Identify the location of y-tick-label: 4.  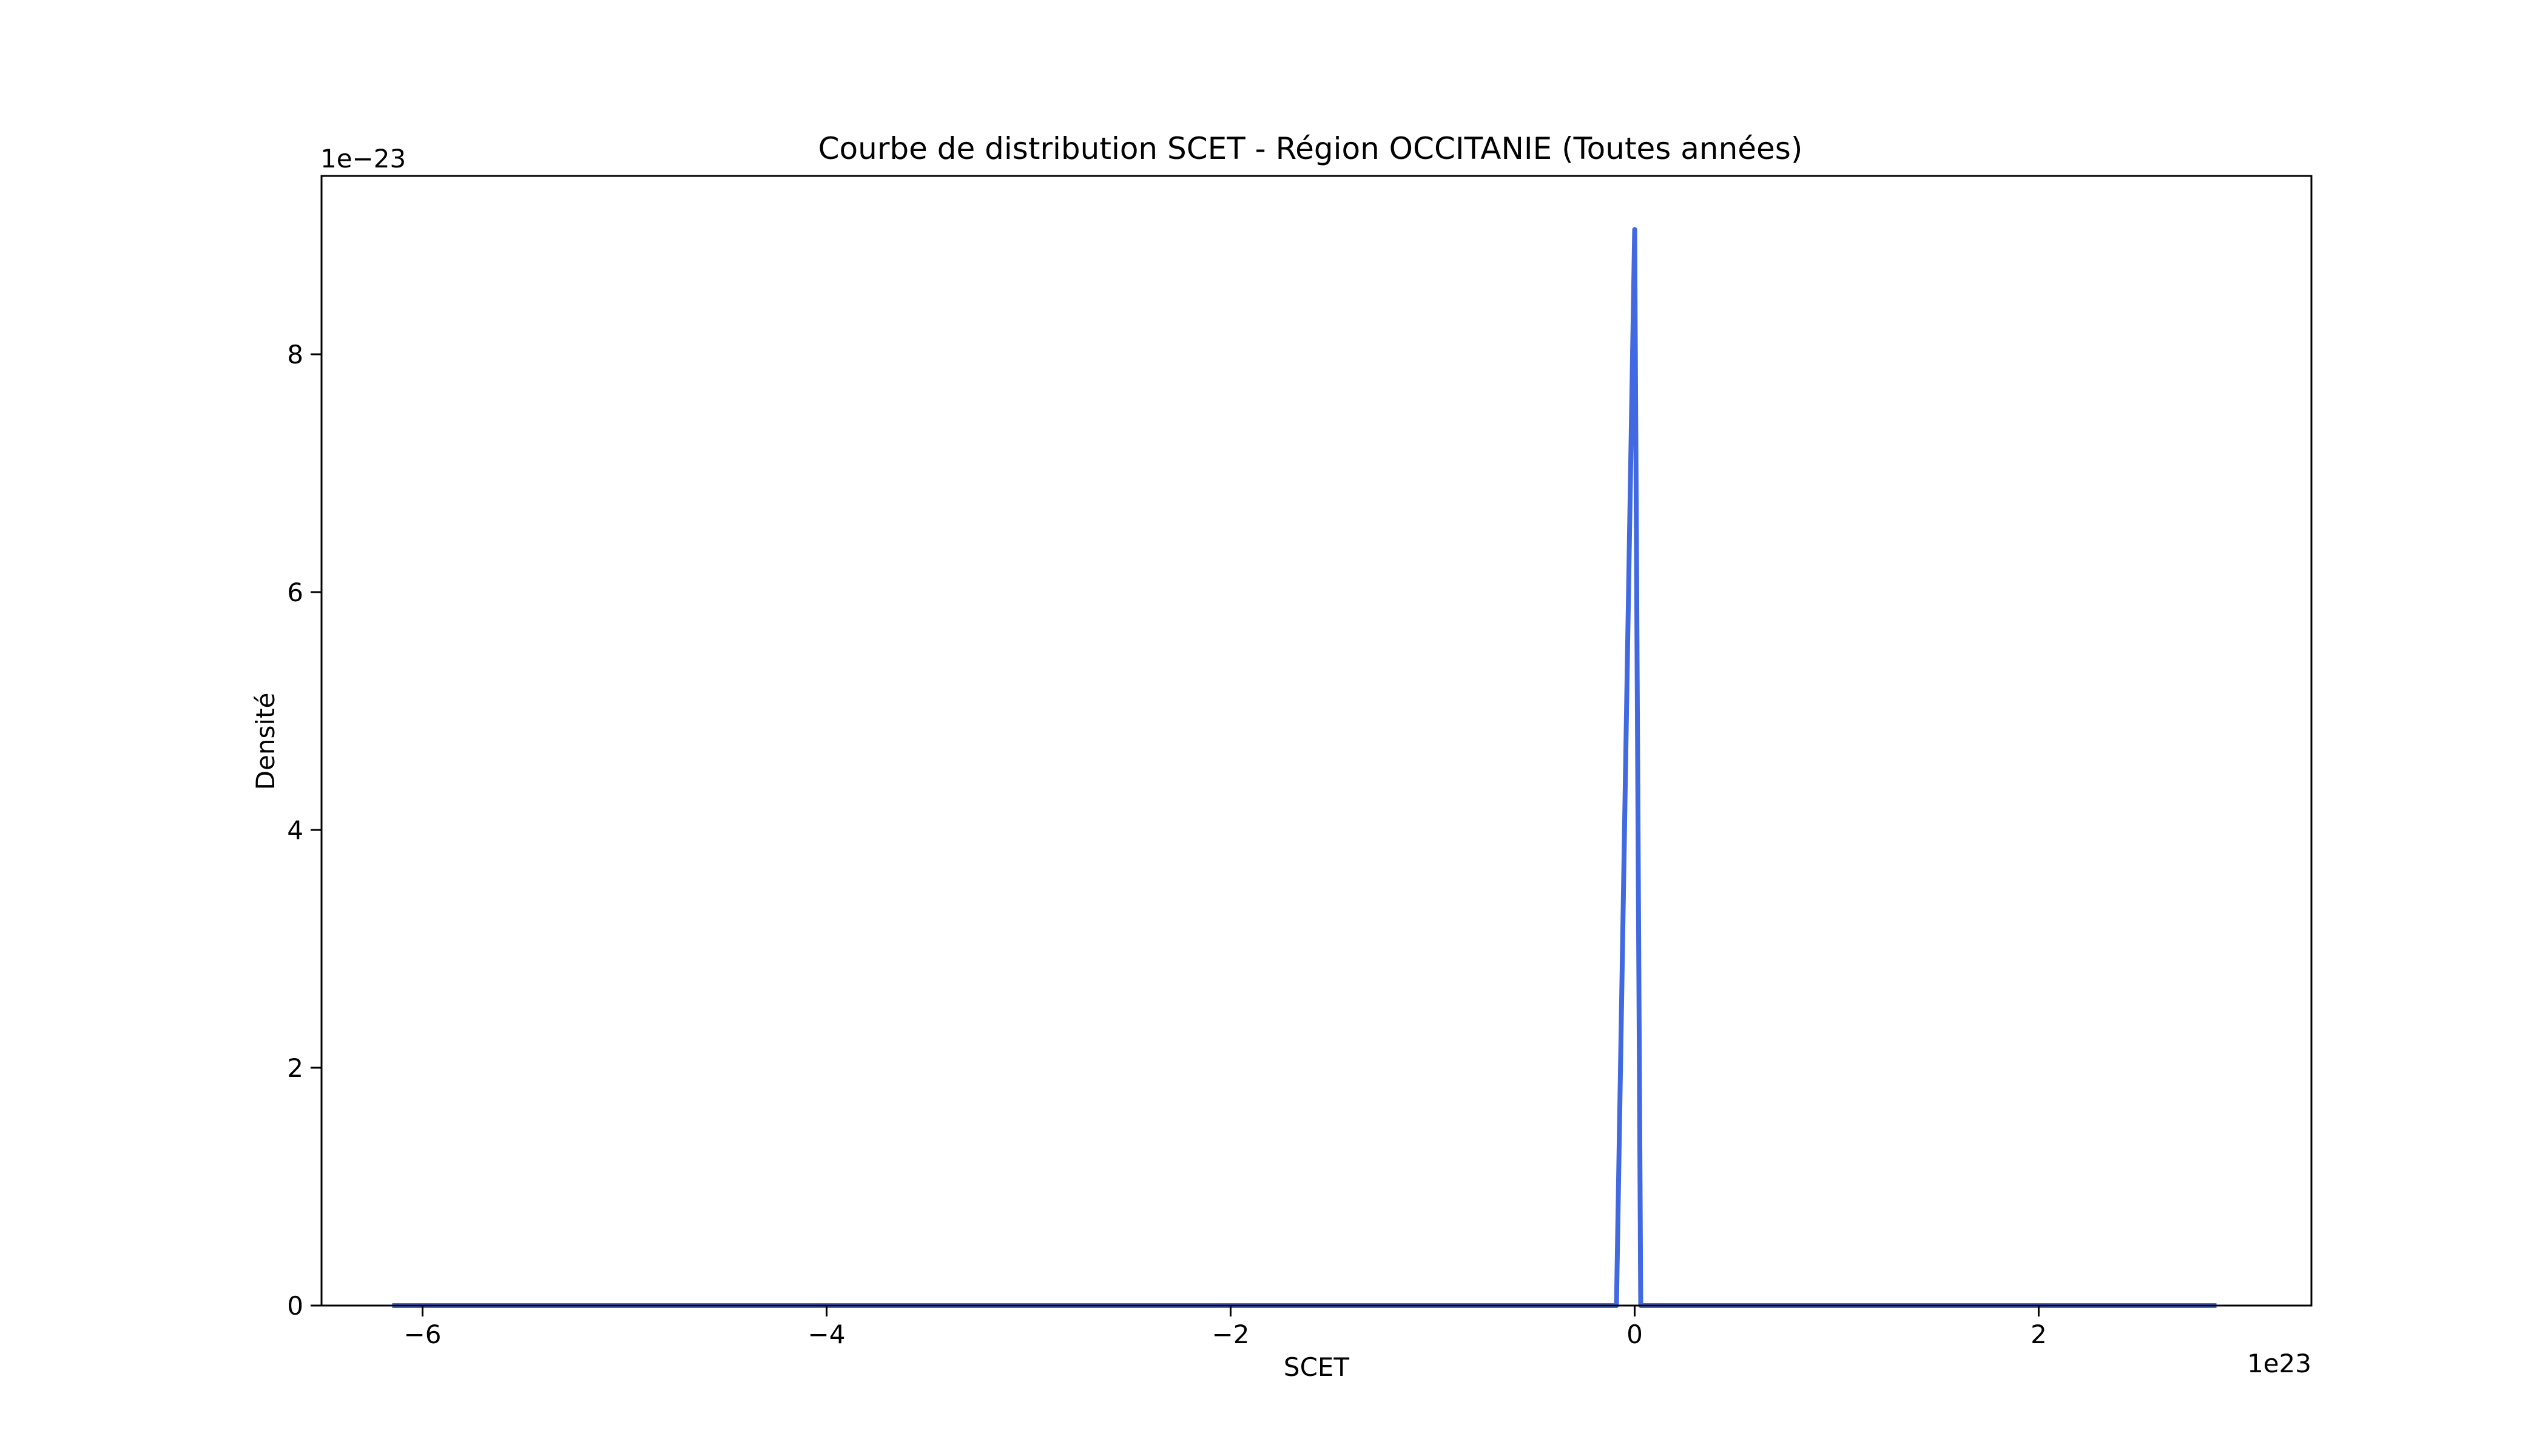
(295, 830).